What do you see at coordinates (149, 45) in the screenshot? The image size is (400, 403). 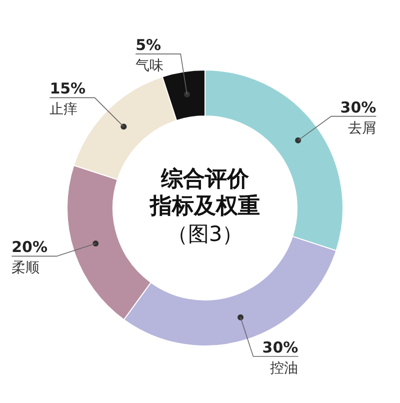 I see `data-label: 5%` at bounding box center [149, 45].